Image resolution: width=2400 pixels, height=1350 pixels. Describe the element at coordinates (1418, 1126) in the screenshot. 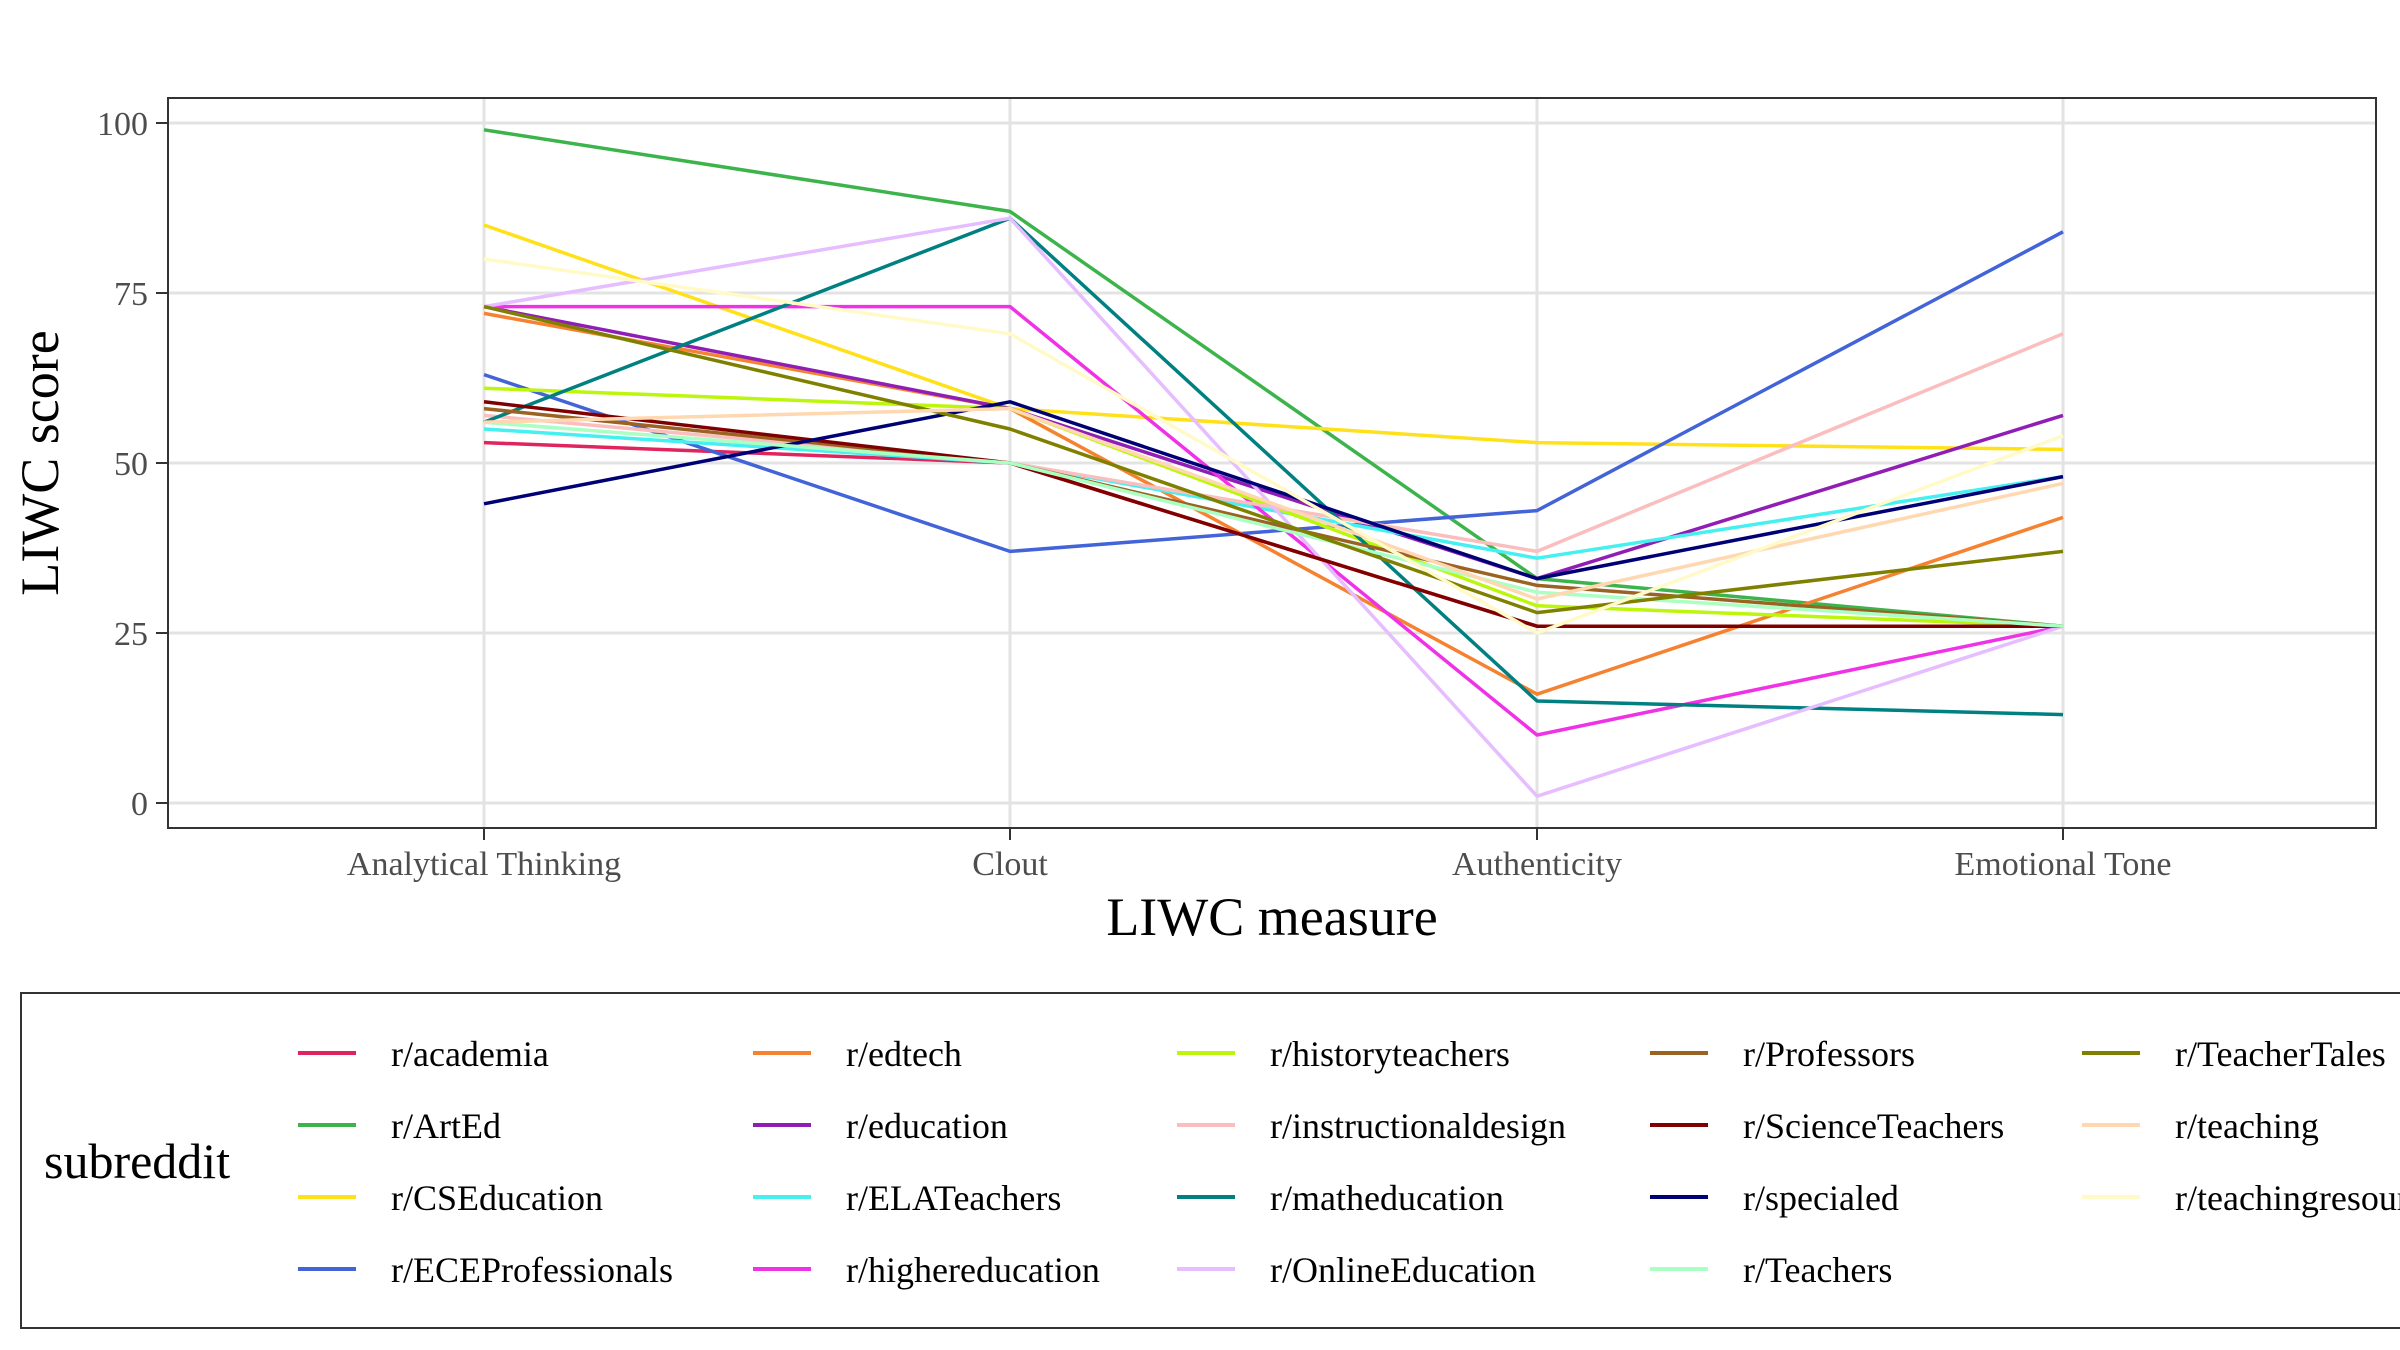

I see `legend-label: r/instructionaldesign` at that location.